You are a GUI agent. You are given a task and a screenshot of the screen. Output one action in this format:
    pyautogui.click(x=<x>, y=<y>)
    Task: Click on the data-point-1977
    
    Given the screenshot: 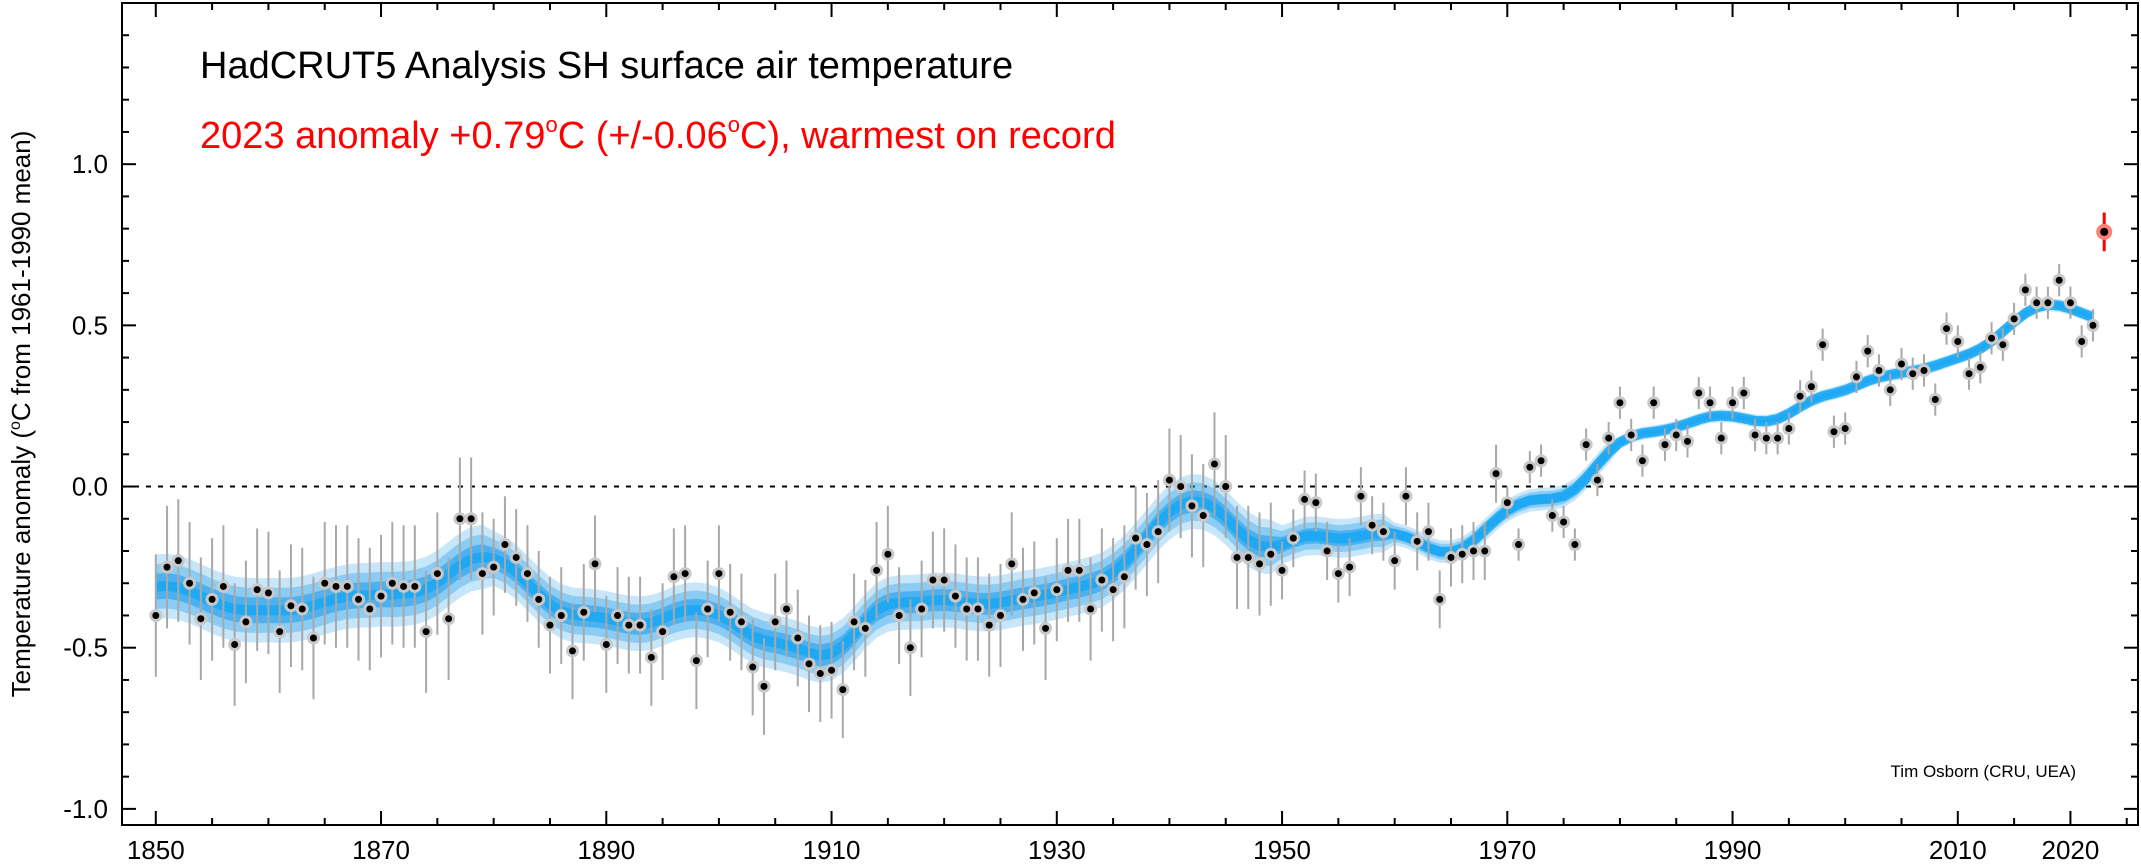 What is the action you would take?
    pyautogui.click(x=1586, y=445)
    